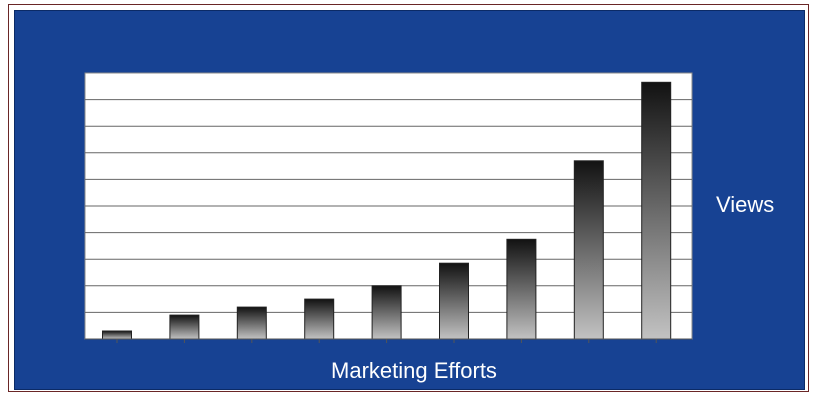 The height and width of the screenshot is (396, 813). Describe the element at coordinates (414, 370) in the screenshot. I see `x-axis-label: Marketing Efforts` at that location.